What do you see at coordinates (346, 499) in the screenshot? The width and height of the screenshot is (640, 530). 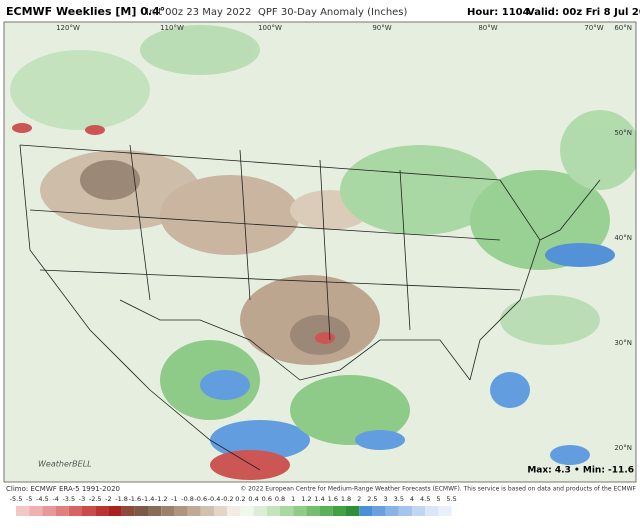 I see `colorbar-label: 1.8` at bounding box center [346, 499].